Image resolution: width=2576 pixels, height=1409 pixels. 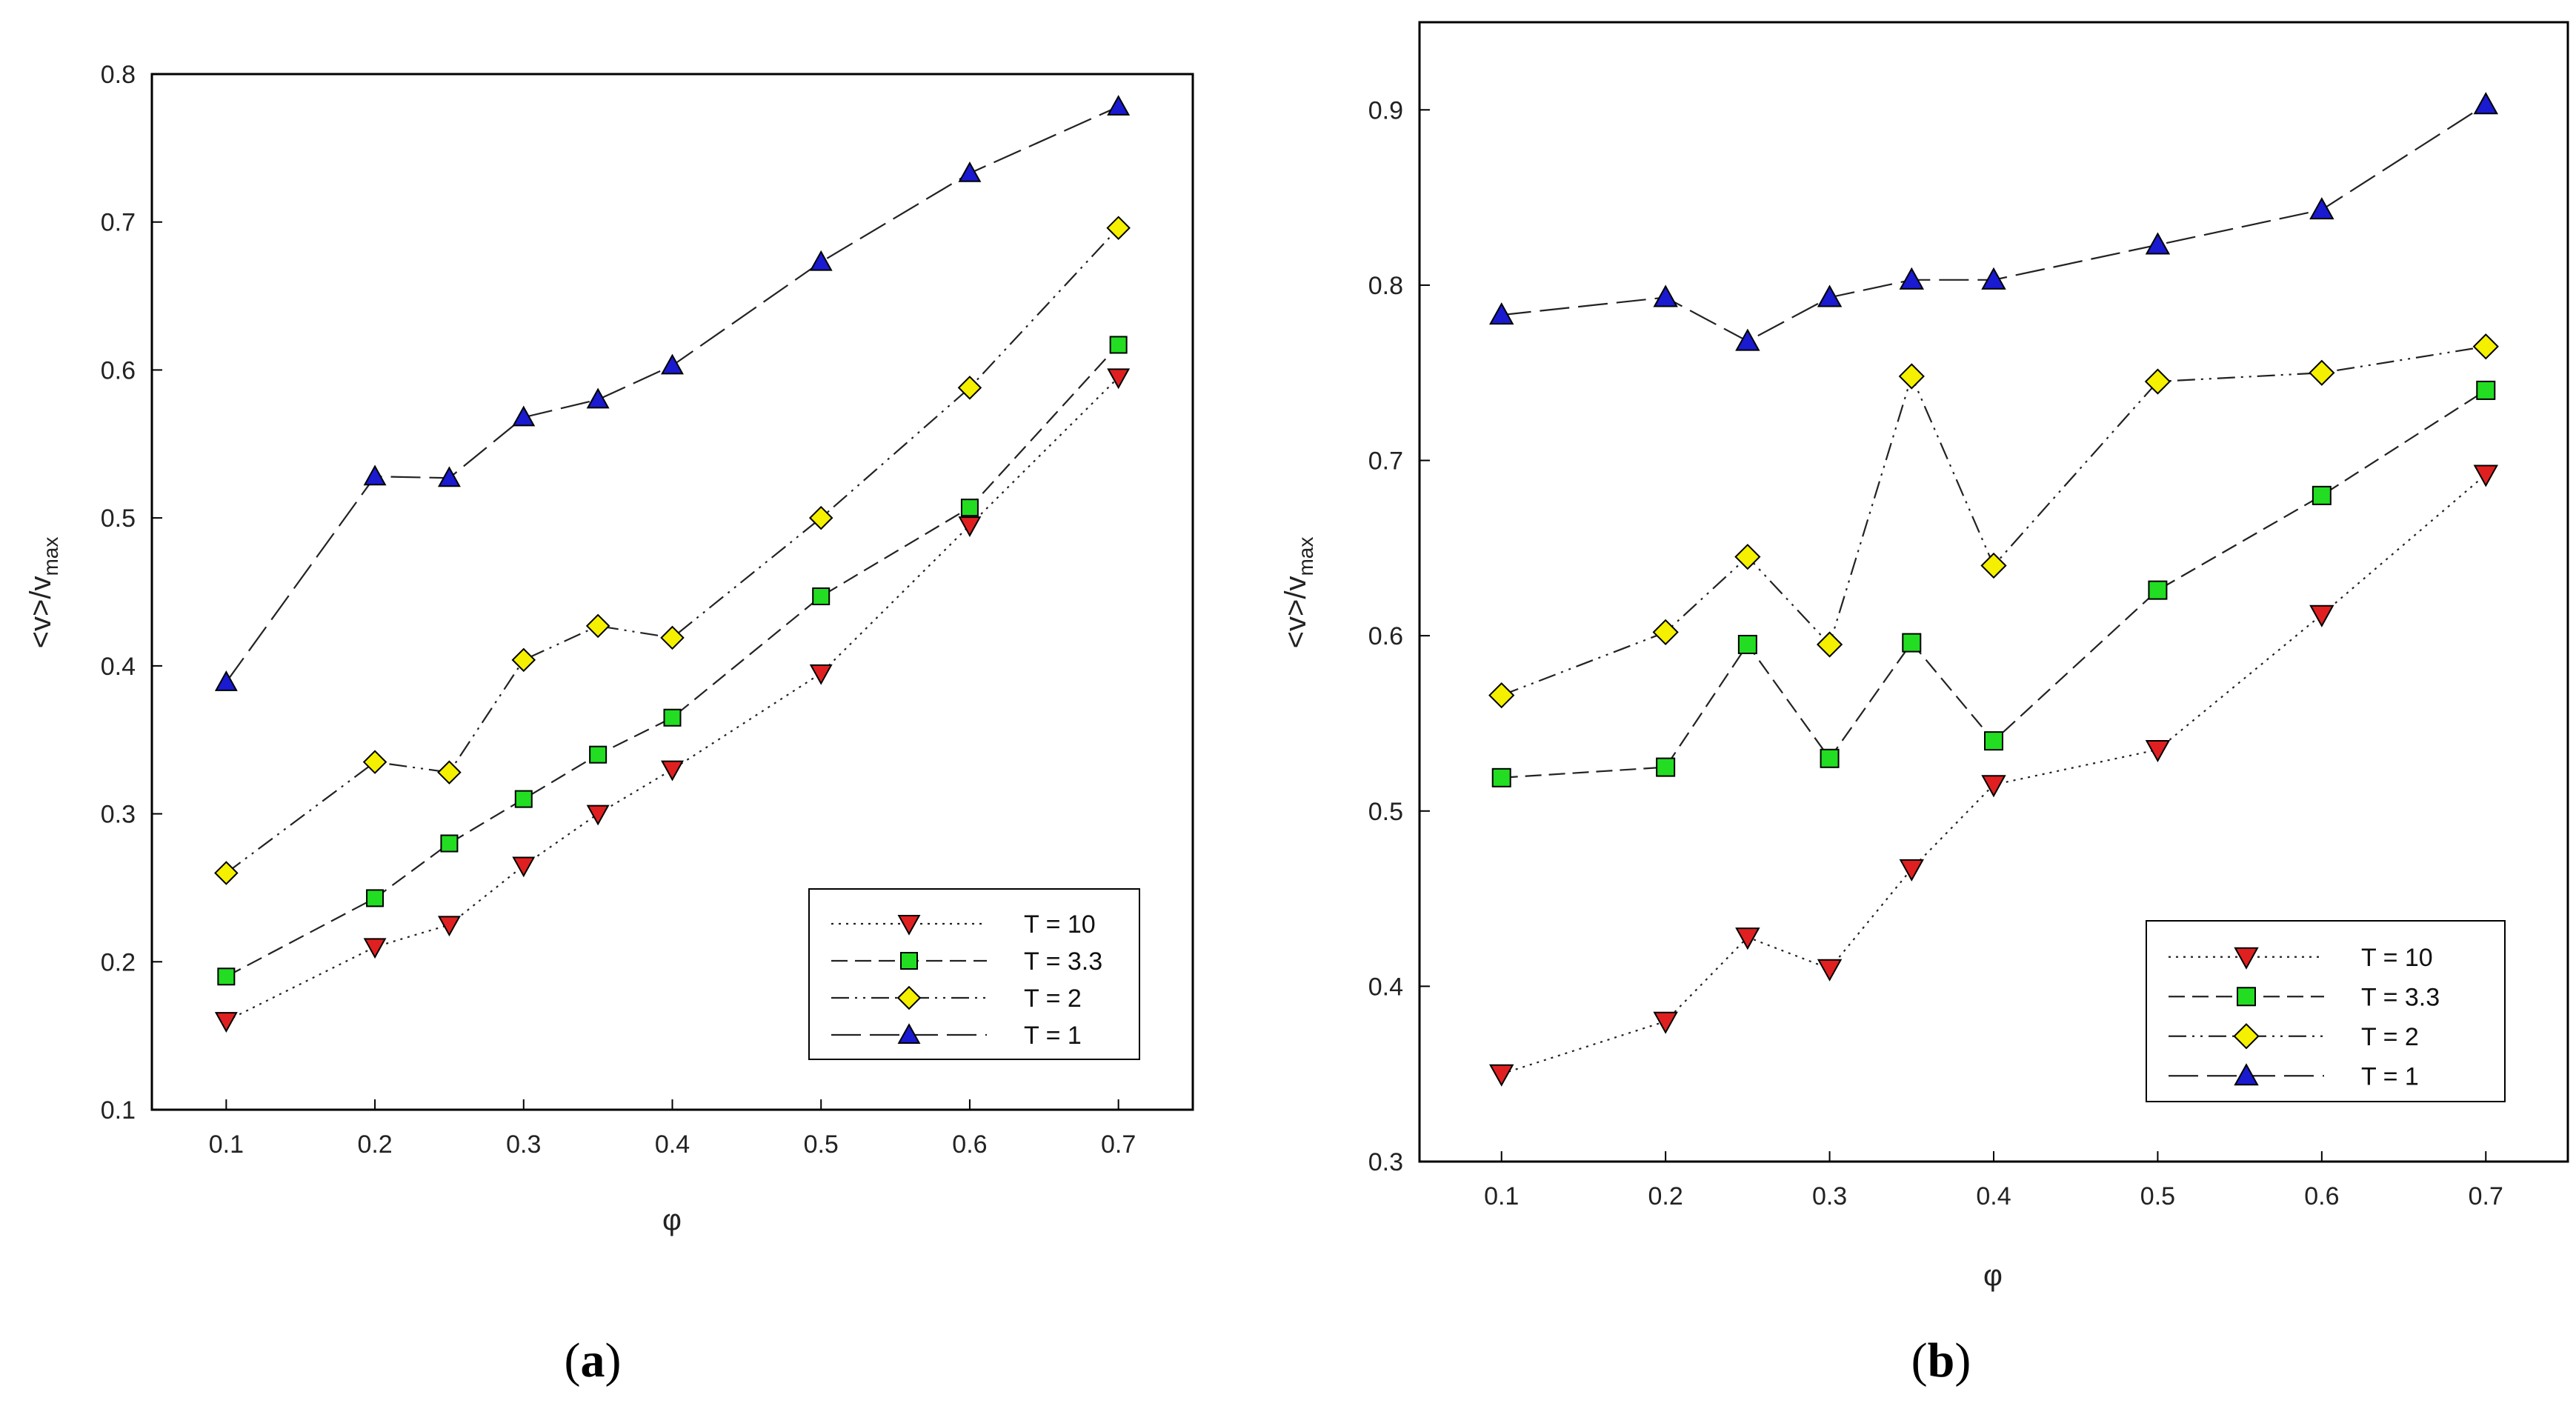 I want to click on x-axis-label-a: φ, so click(x=672, y=1220).